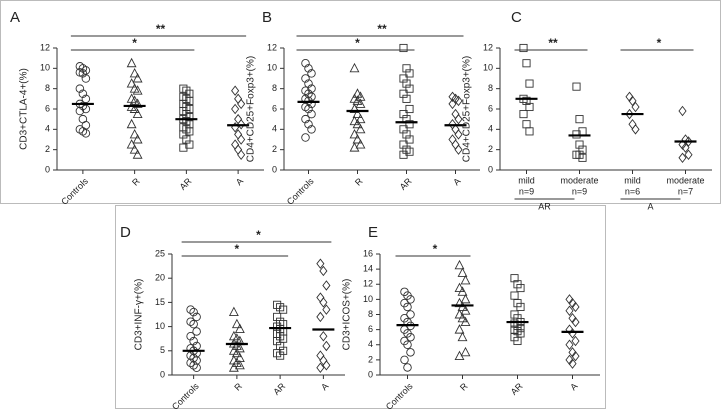  Describe the element at coordinates (161, 29) in the screenshot. I see `significance-label: **` at that location.